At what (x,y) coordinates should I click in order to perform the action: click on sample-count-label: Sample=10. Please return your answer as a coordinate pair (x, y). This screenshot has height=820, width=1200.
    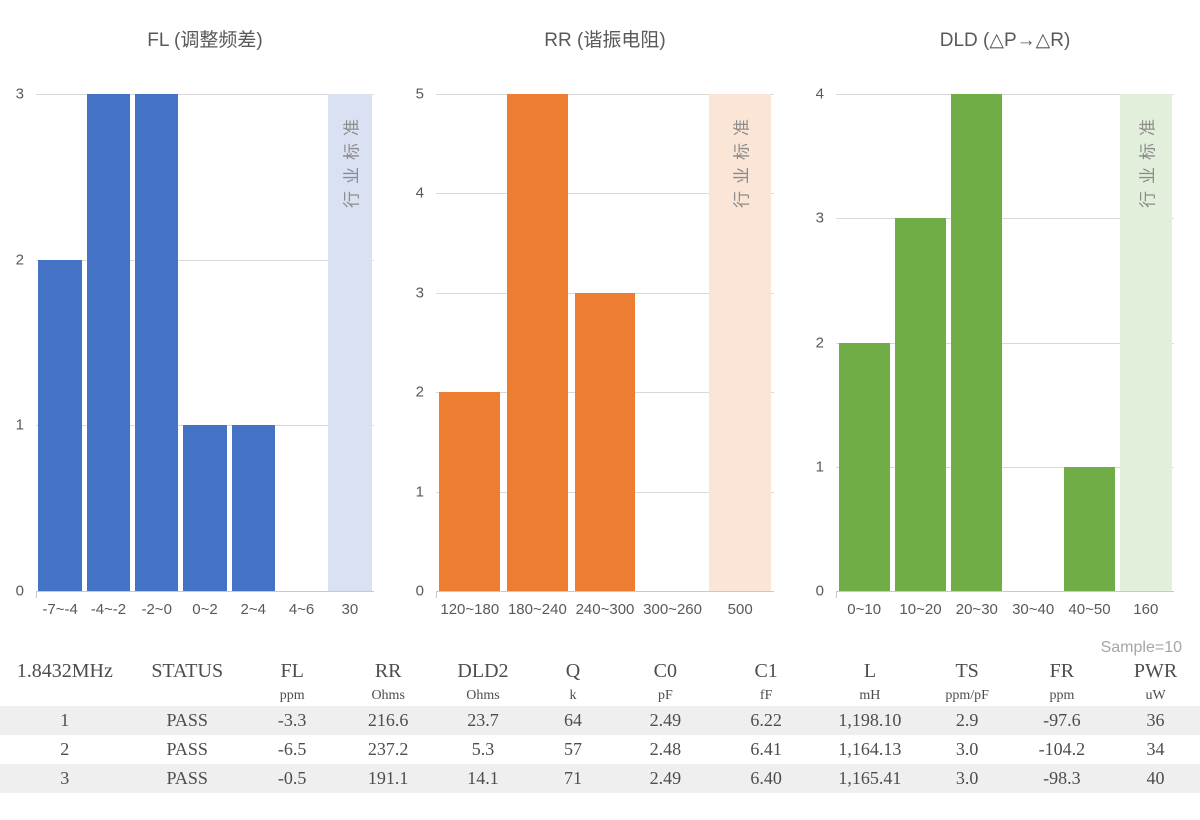
    Looking at the image, I should click on (1141, 647).